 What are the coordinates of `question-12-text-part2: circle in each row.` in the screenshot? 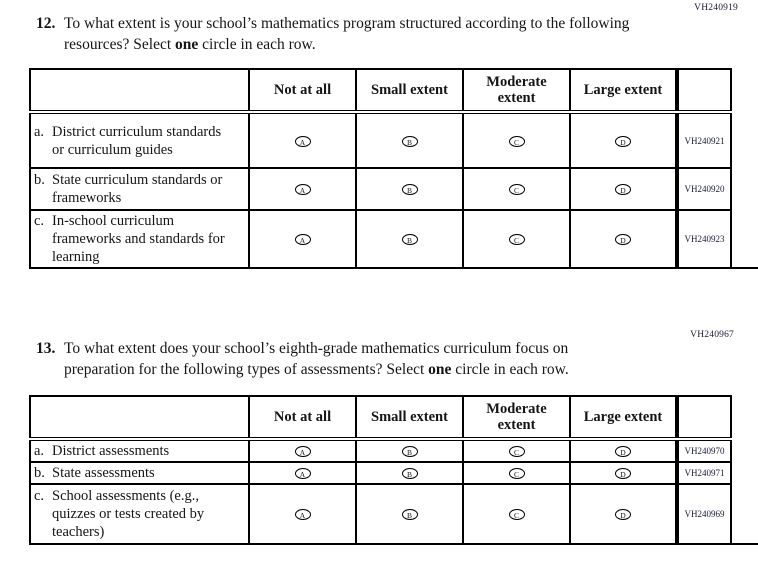 It's located at (257, 44).